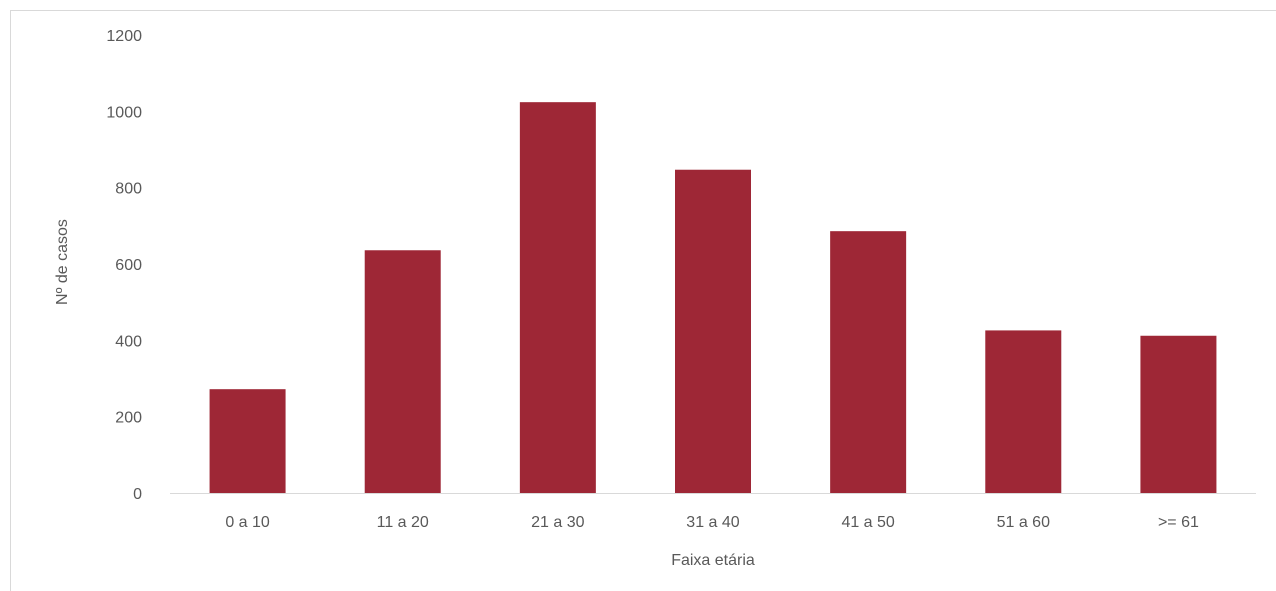 The height and width of the screenshot is (591, 1276). Describe the element at coordinates (128, 418) in the screenshot. I see `y-tick-label: 200` at that location.